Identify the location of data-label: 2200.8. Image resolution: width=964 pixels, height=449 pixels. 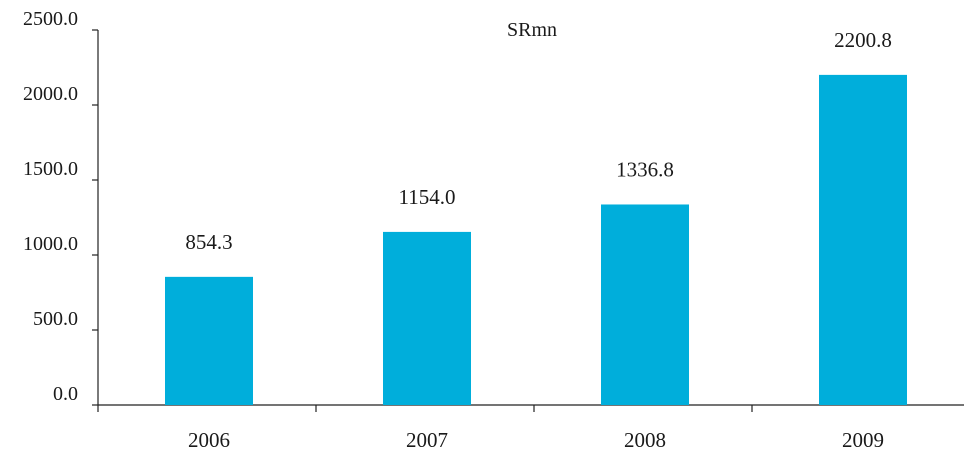
(863, 40).